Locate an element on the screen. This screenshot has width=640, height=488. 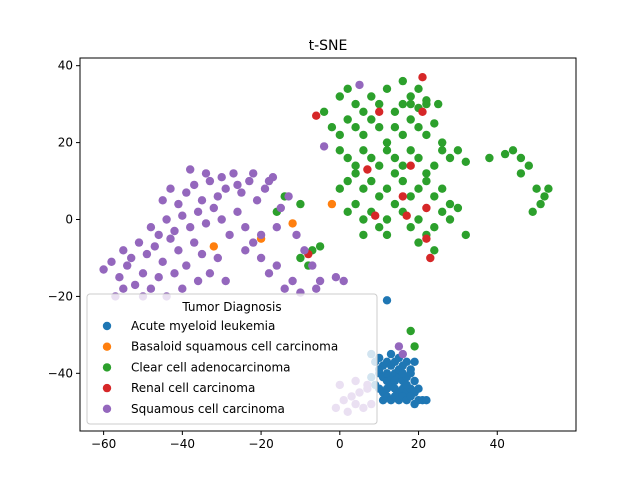
x-tick-label: −60 is located at coordinates (103, 444).